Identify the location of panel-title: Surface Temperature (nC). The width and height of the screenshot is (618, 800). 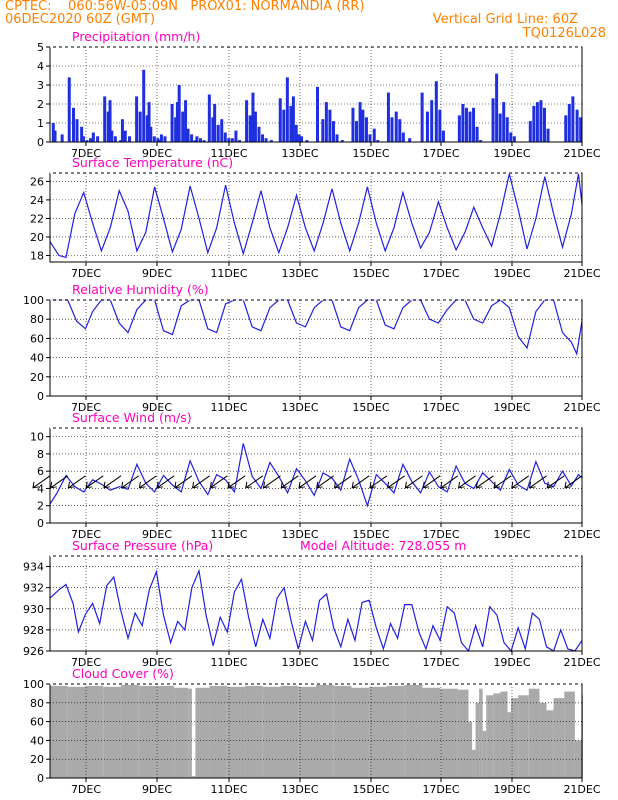
(152, 162).